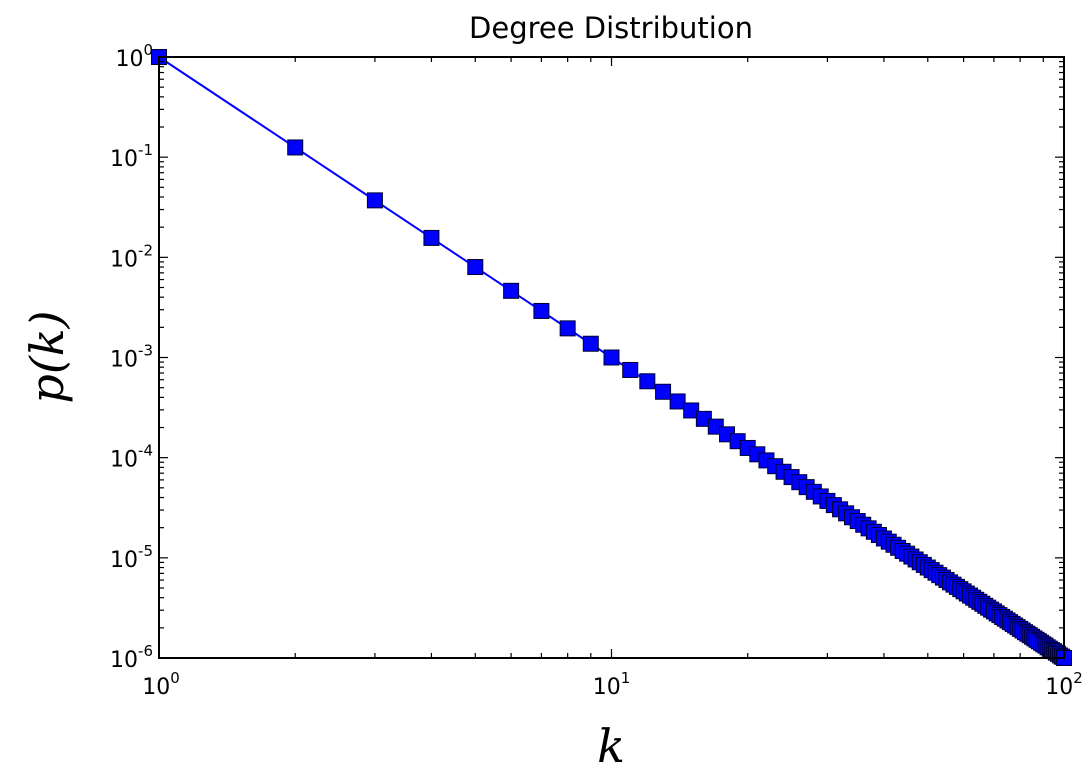 This screenshot has width=1090, height=767. Describe the element at coordinates (131, 357) in the screenshot. I see `y-tick-label: 10⁻³` at that location.